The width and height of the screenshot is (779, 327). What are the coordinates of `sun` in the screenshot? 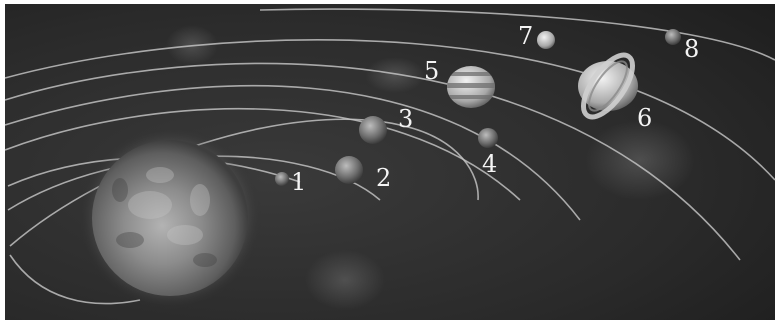 It's located at (170, 218).